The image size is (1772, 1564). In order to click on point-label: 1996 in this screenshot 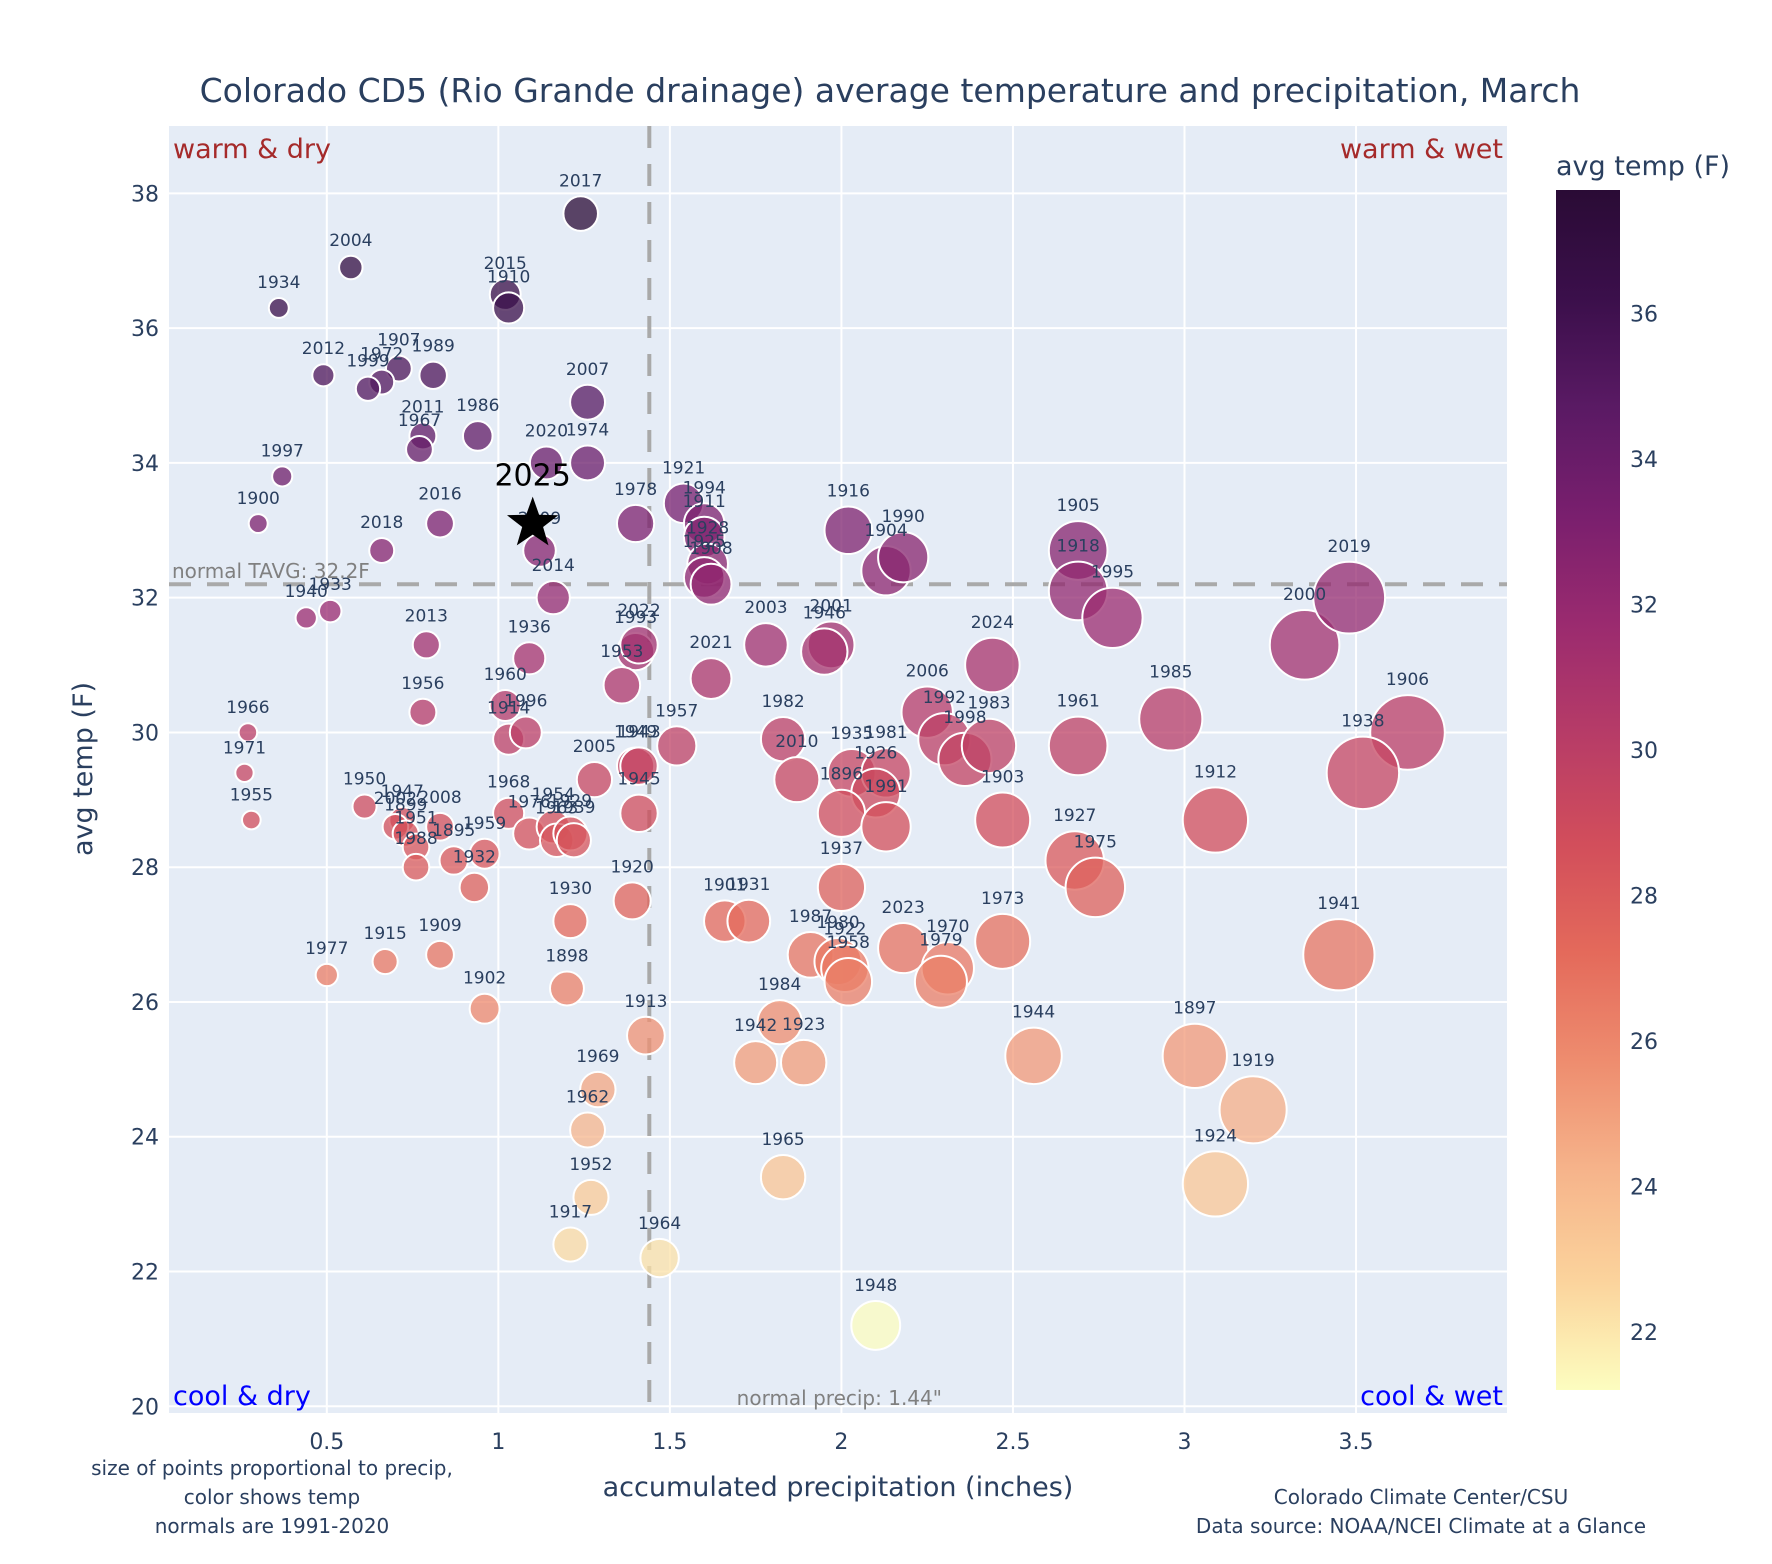, I will do `click(525, 701)`.